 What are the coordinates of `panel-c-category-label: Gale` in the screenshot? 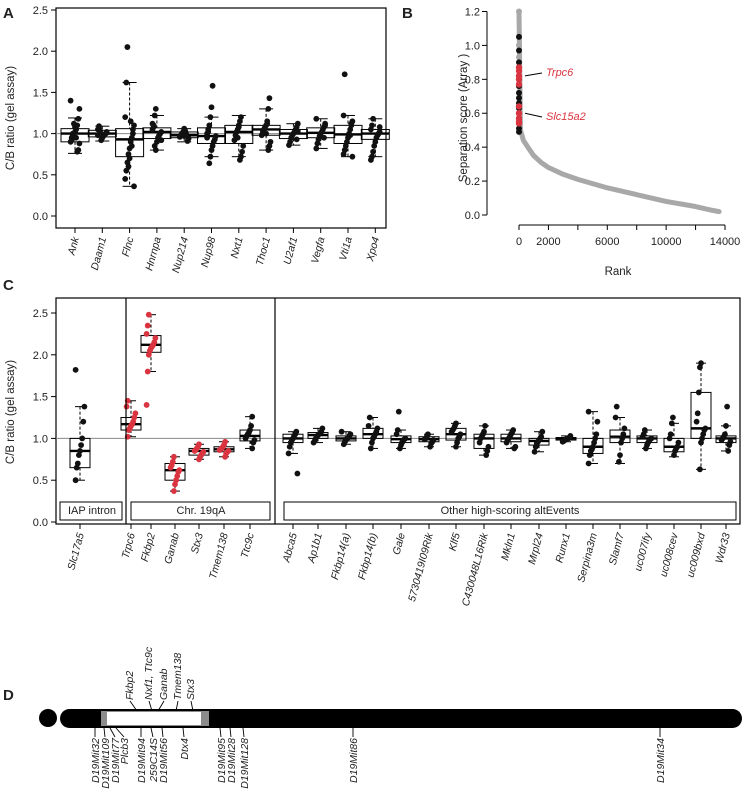 It's located at (399, 544).